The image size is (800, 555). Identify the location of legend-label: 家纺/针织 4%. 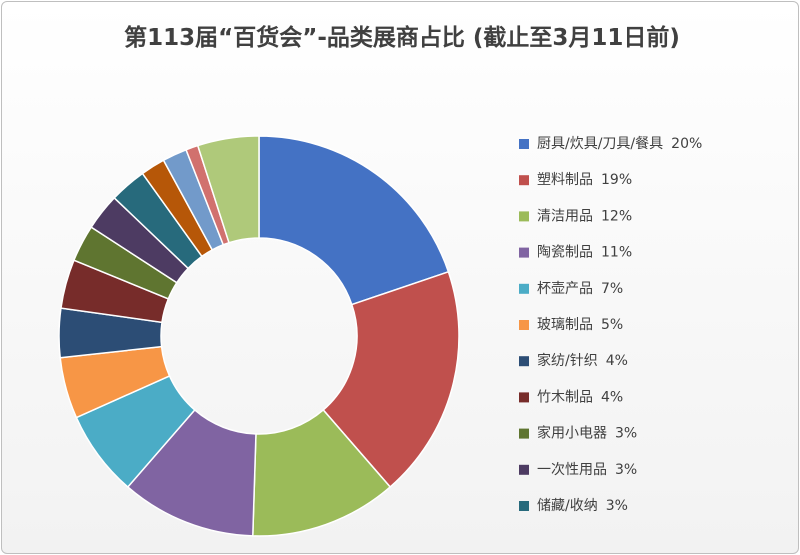
(582, 360).